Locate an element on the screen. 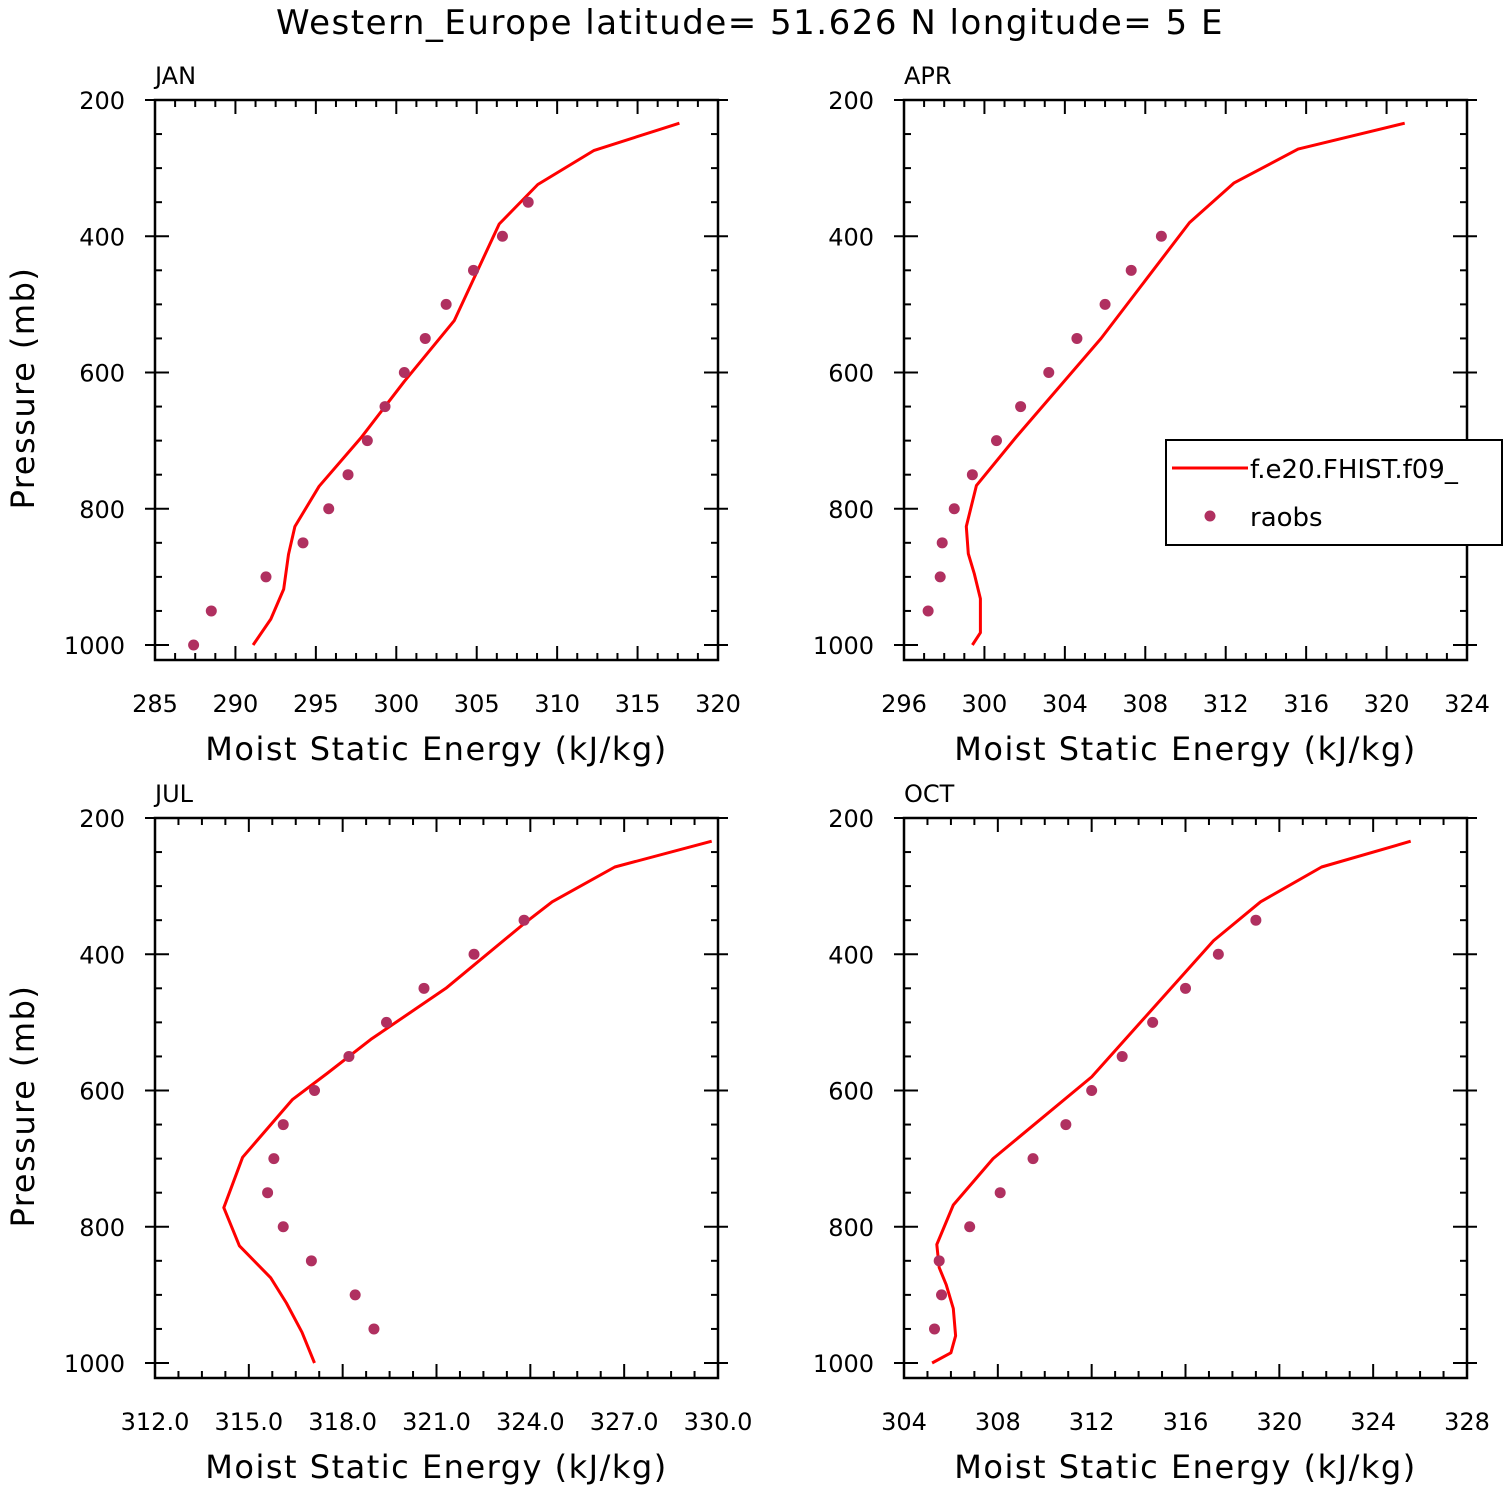 The width and height of the screenshot is (1504, 1492). panel-title: JUL is located at coordinates (173, 794).